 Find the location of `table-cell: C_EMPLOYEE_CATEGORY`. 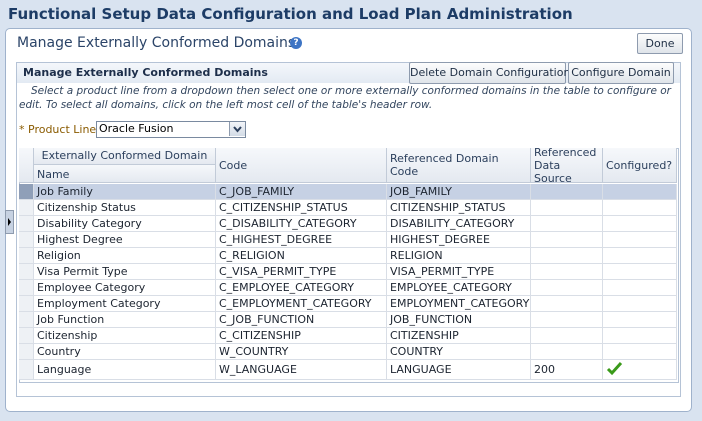

table-cell: C_EMPLOYEE_CATEGORY is located at coordinates (301, 288).